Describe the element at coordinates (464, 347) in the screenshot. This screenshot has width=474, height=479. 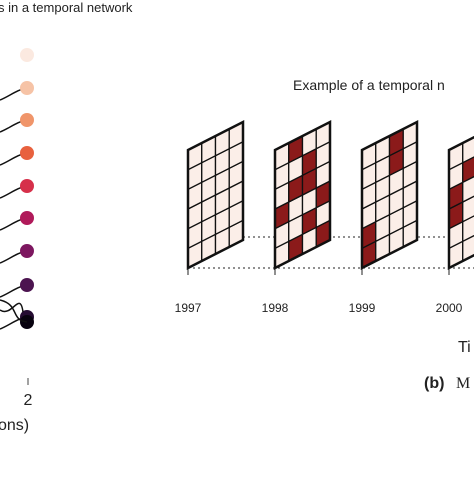
I see `x-axis-label: Ti` at that location.